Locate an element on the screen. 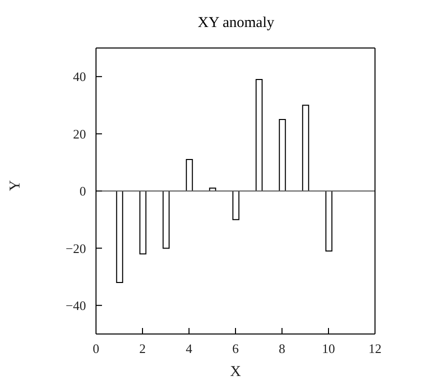  y-tick-label: −40 is located at coordinates (76, 306).